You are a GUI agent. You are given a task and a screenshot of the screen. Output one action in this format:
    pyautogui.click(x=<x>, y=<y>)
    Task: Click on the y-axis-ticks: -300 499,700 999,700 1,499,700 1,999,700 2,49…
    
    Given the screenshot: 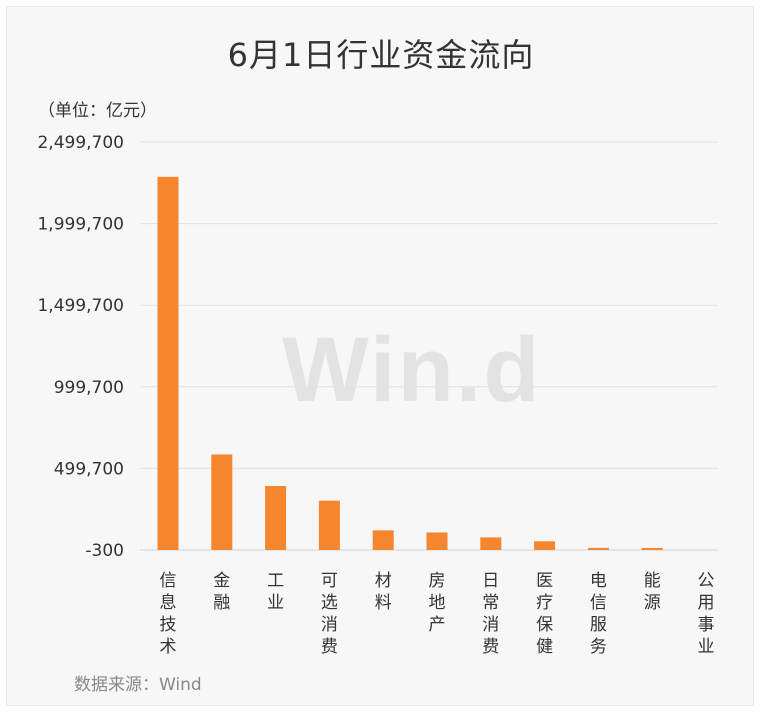 What is the action you would take?
    pyautogui.click(x=80, y=347)
    